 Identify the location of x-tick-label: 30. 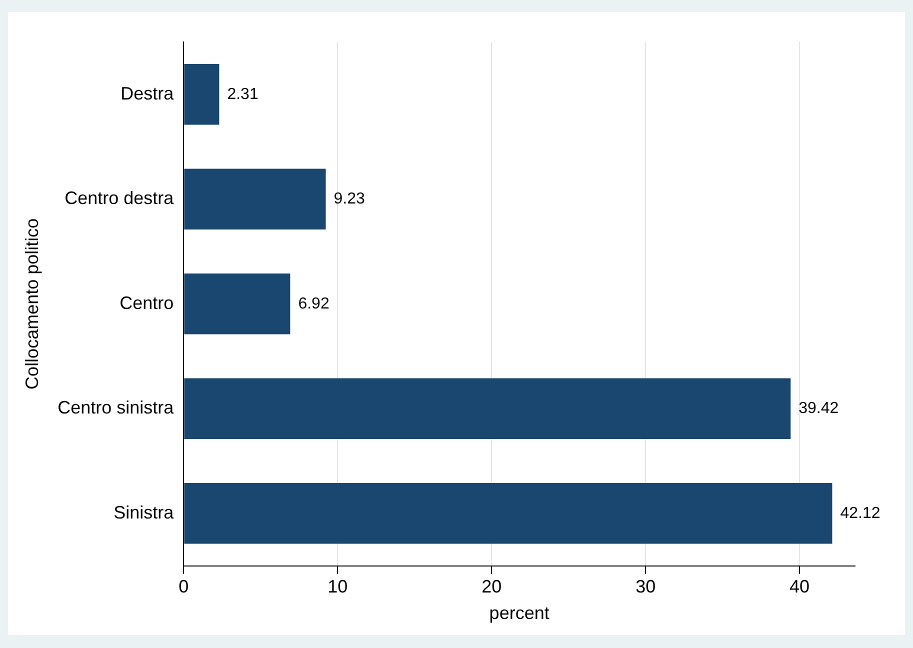
(646, 586).